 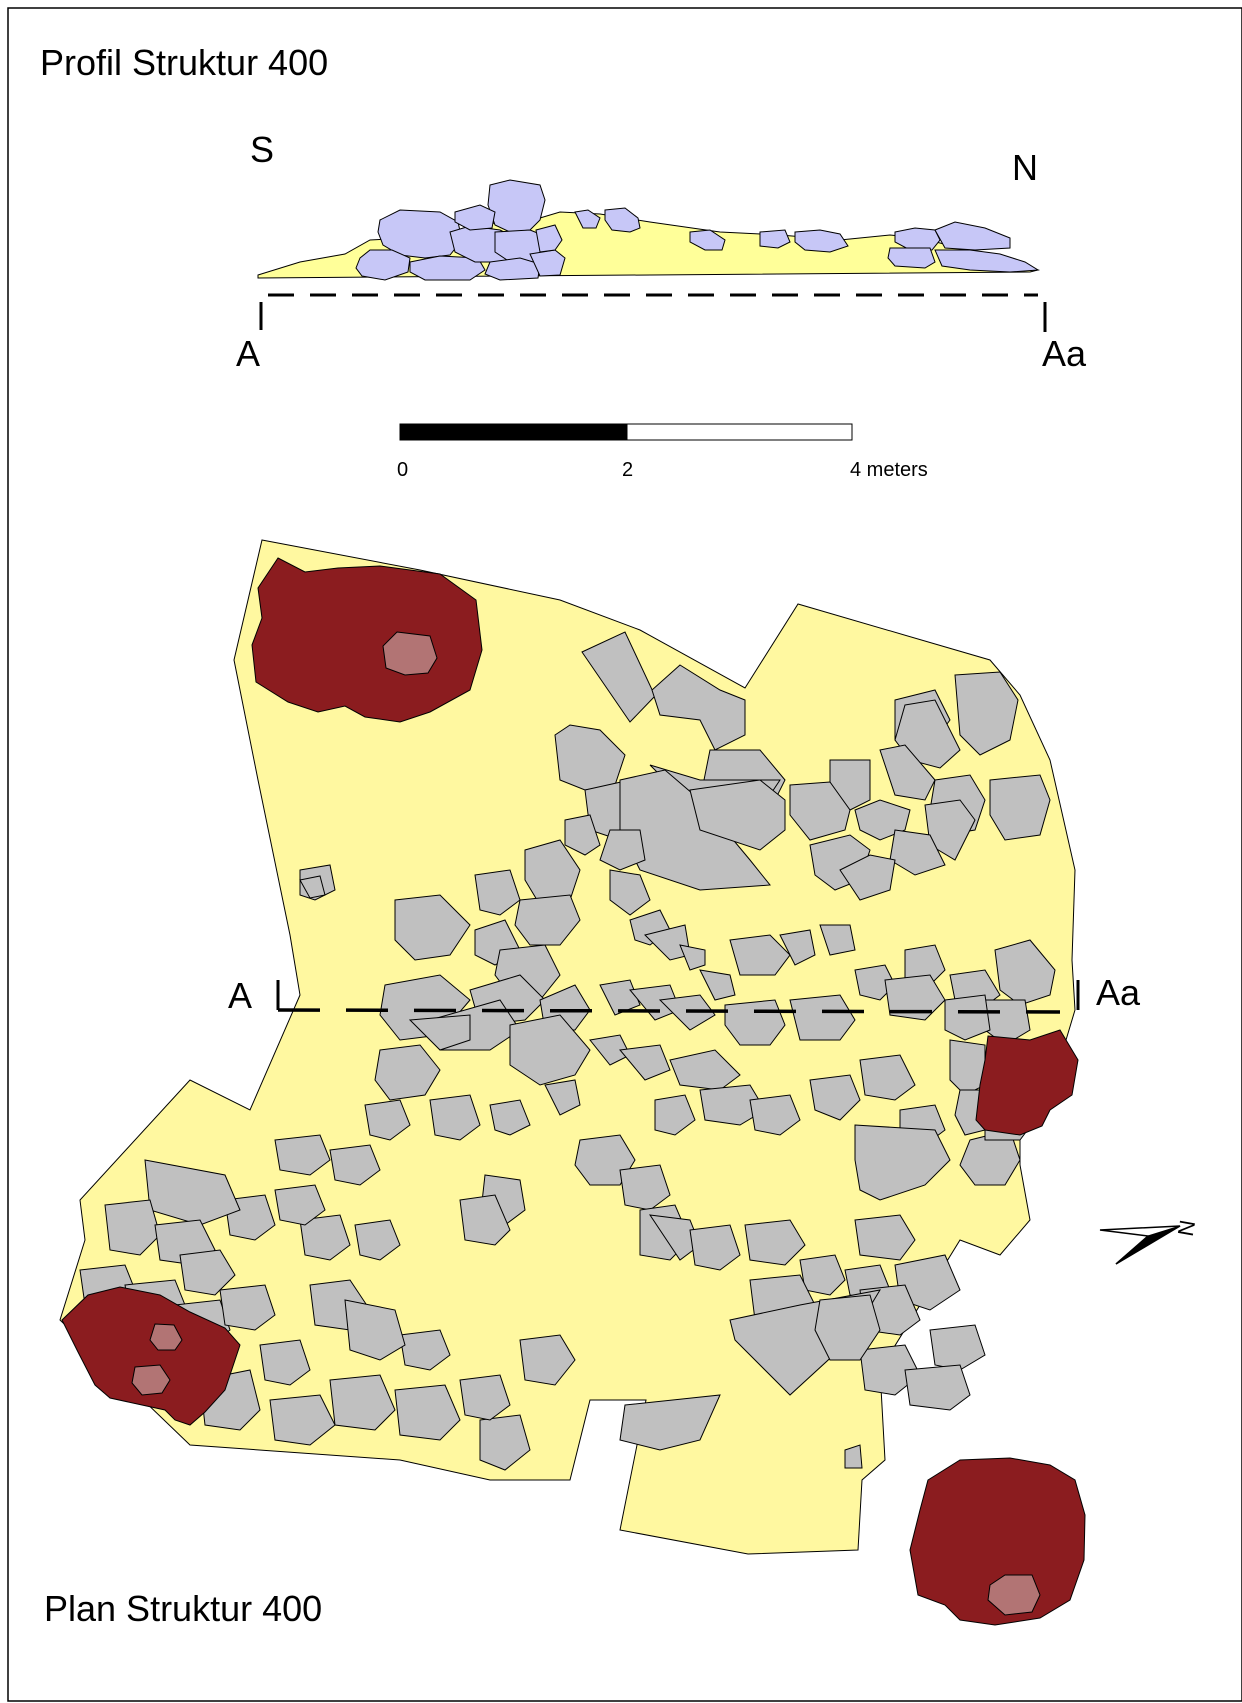 I want to click on pit-northwest-fill, so click(x=367, y=640).